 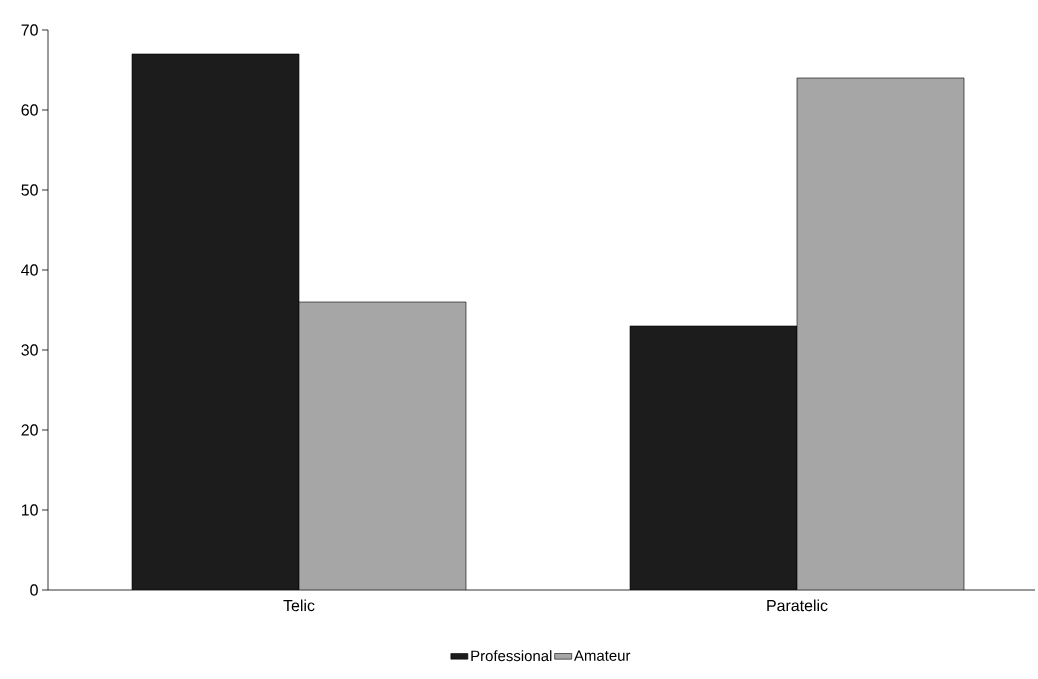 What do you see at coordinates (29, 30) in the screenshot?
I see `y-tick-label: 70` at bounding box center [29, 30].